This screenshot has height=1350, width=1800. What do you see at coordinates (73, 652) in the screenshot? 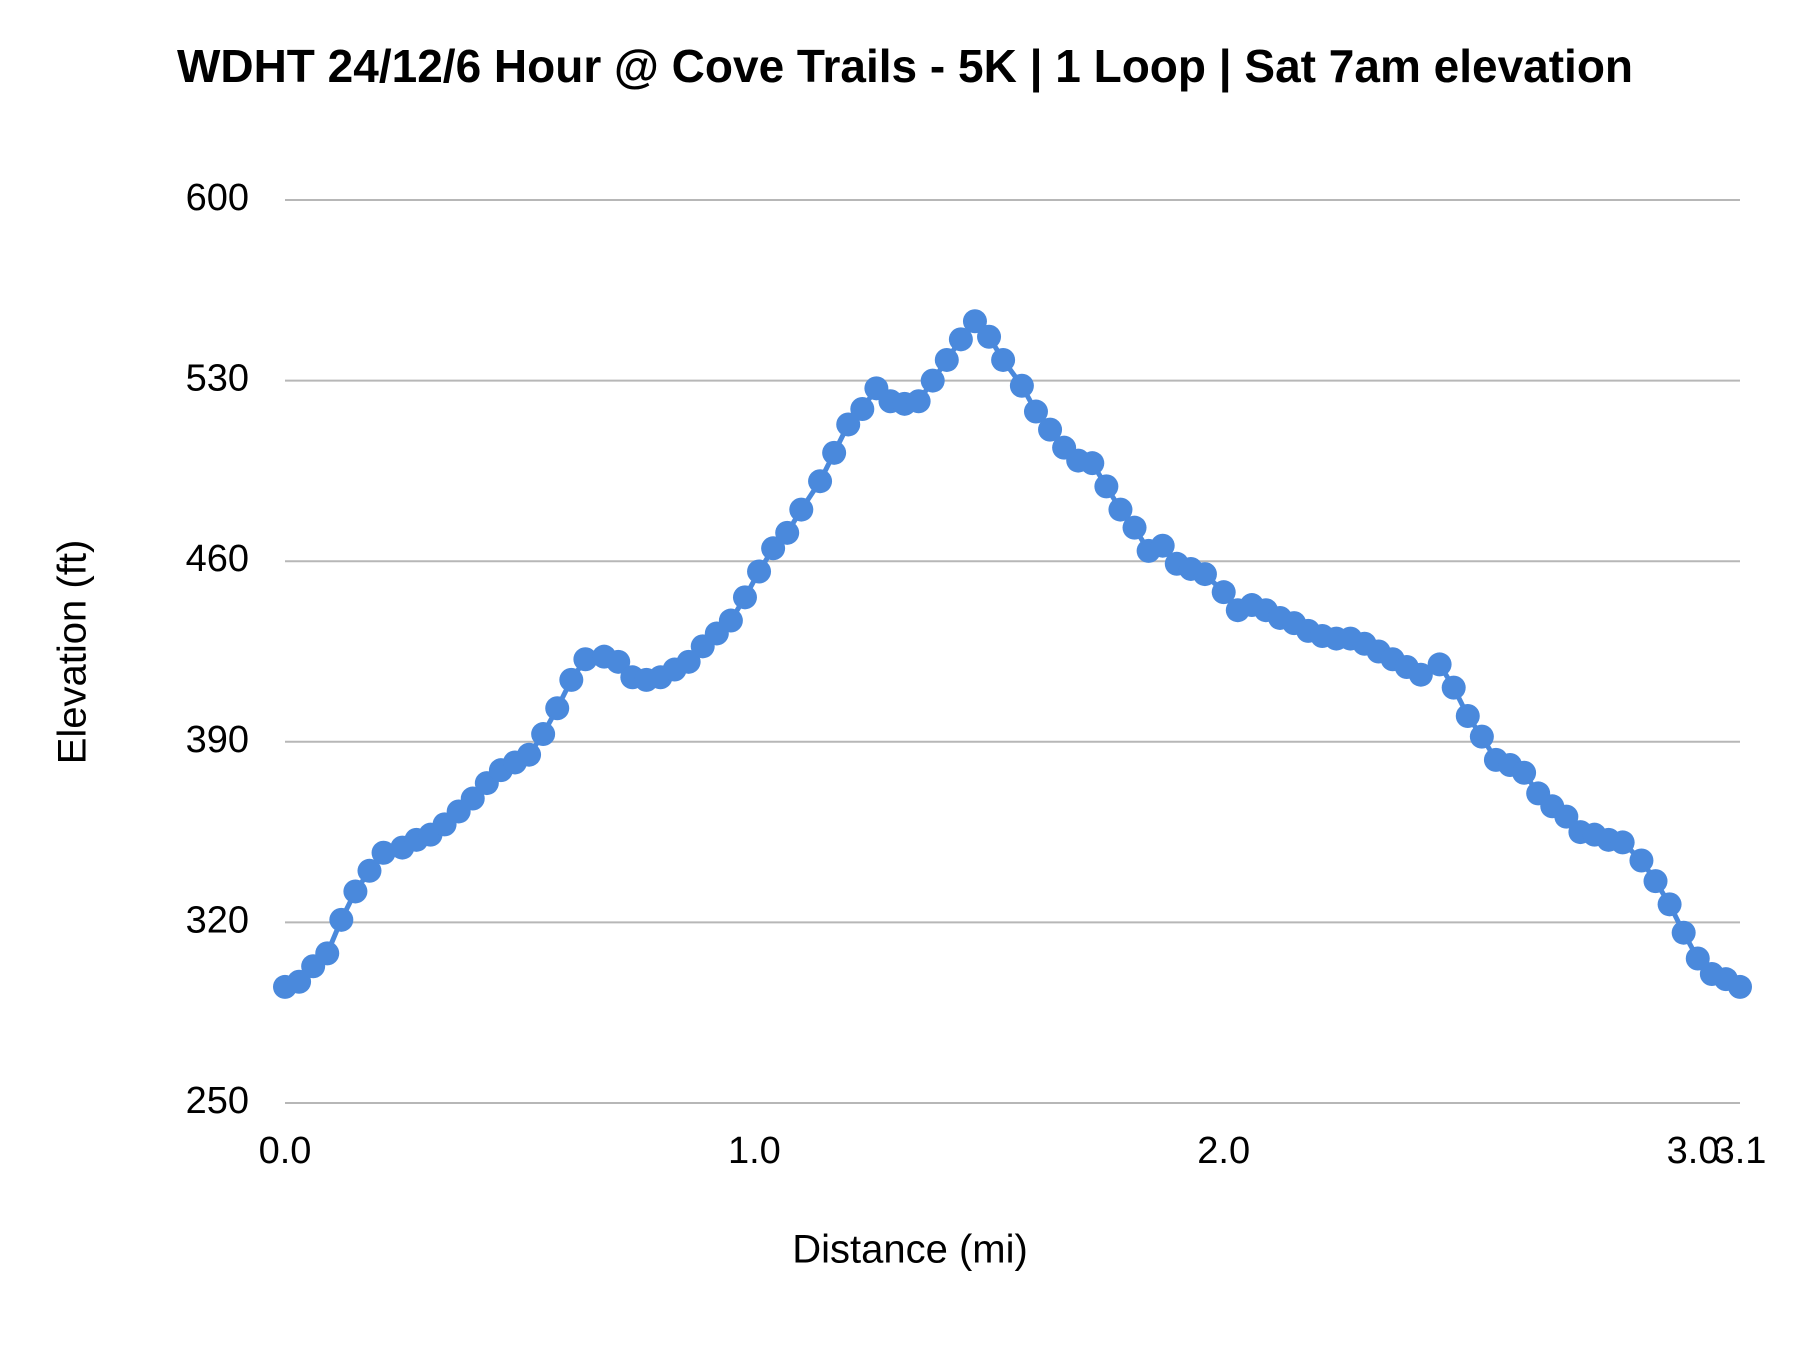
I see `y-axis-label: Elevation (ft)` at bounding box center [73, 652].